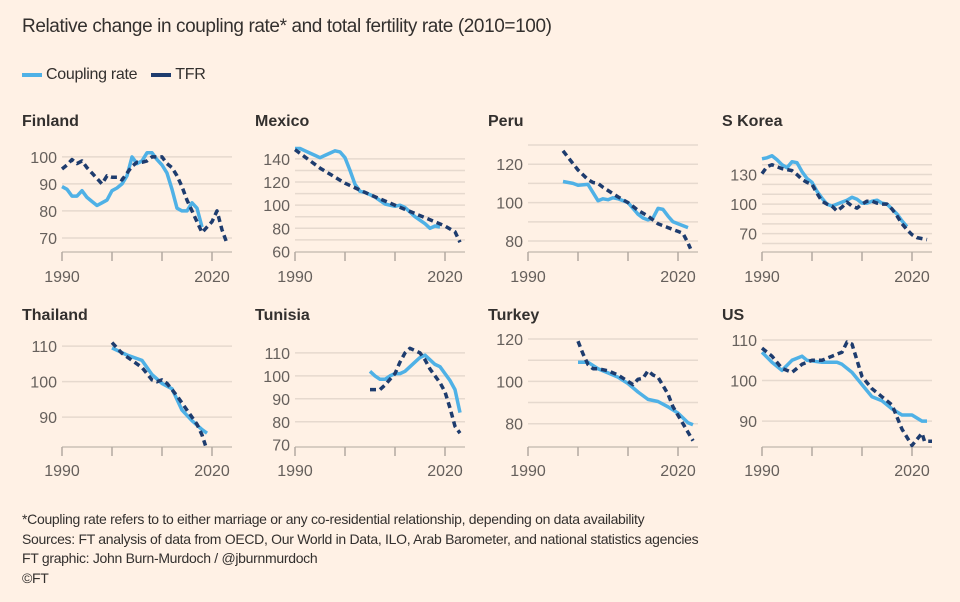  I want to click on legend-label-tfr: TFR, so click(190, 74).